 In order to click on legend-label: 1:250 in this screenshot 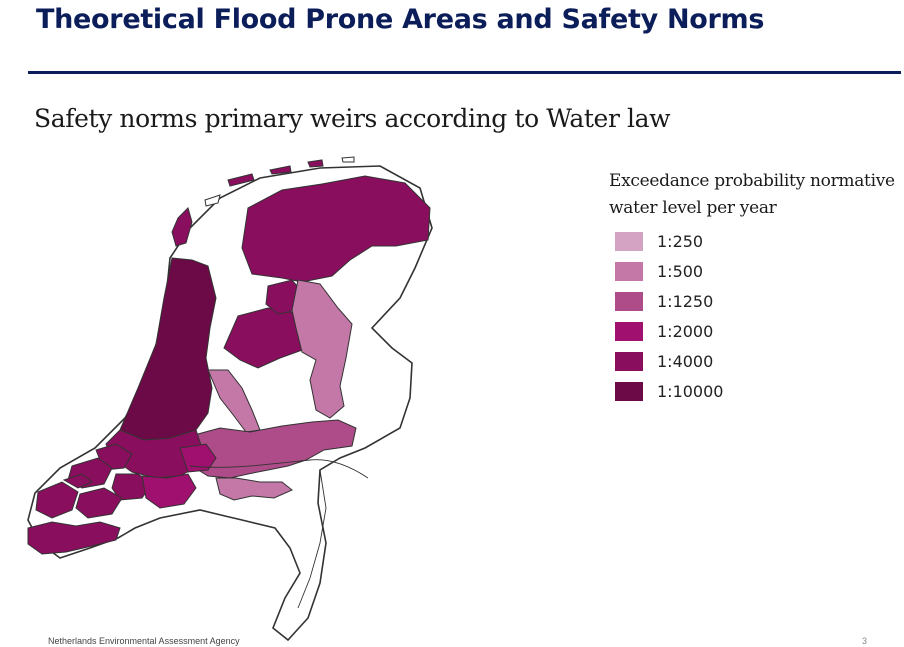, I will do `click(680, 241)`.